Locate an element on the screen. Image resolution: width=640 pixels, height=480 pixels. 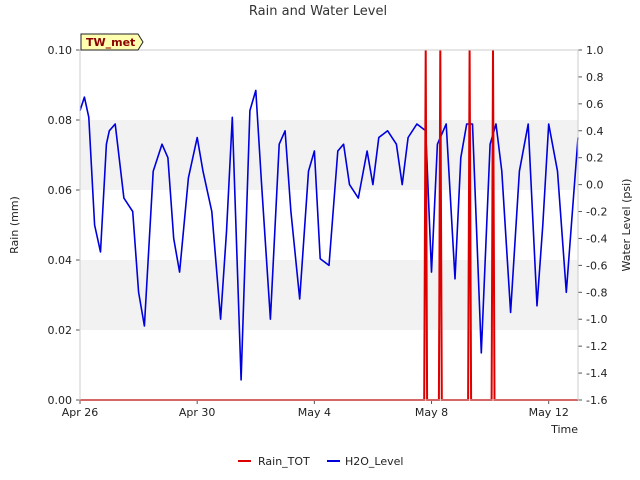
left-tick-label: 0.10 is located at coordinates (60, 50).